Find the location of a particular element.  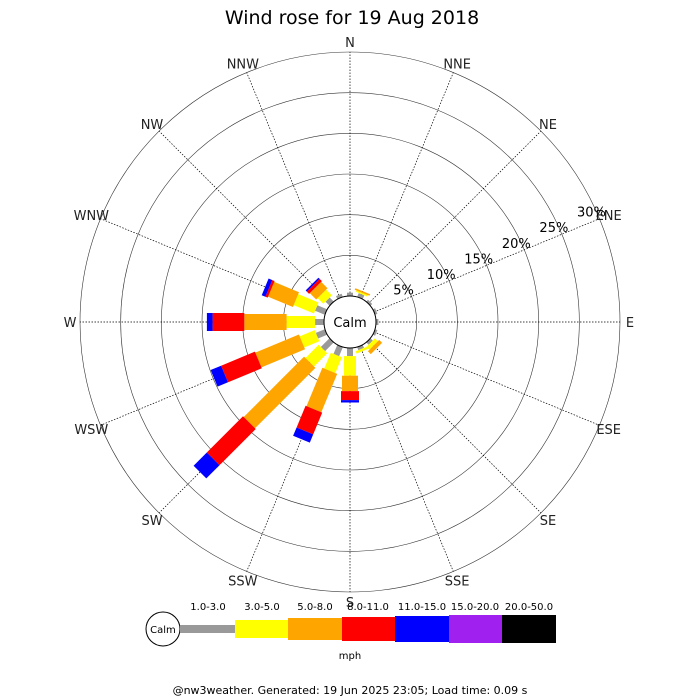

wind-bars is located at coordinates (288, 378).